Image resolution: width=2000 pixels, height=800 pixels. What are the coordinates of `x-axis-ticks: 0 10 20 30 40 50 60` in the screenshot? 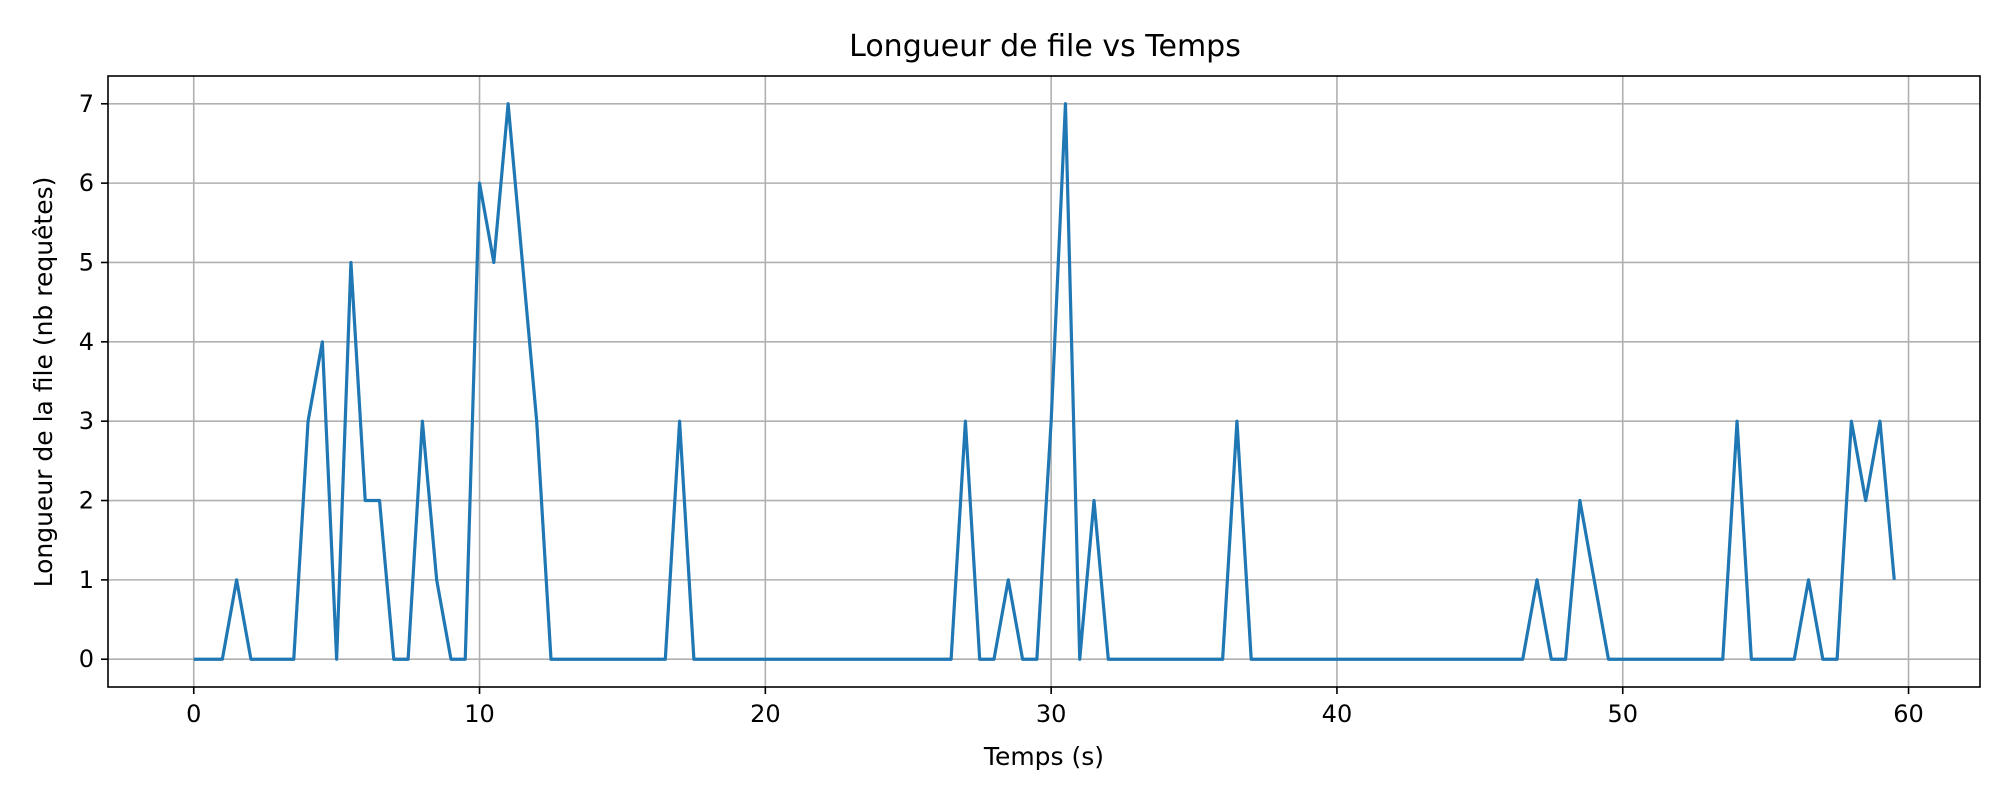 It's located at (1055, 707).